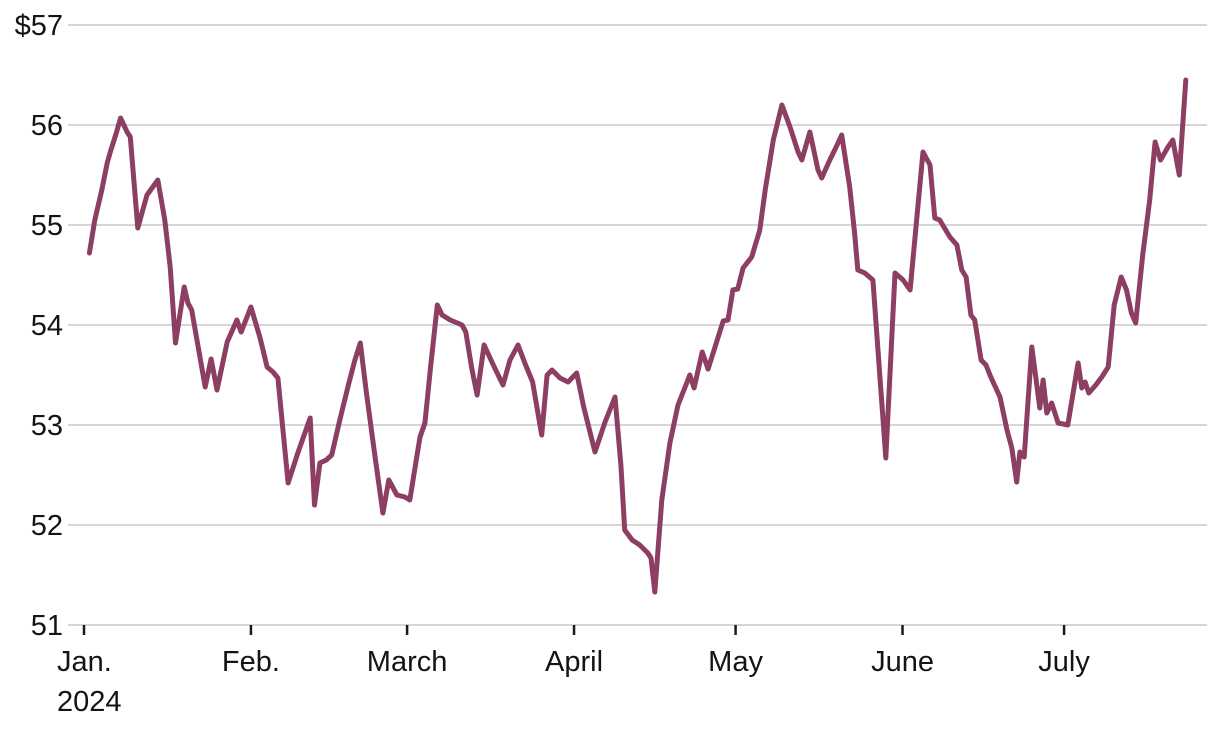 The image size is (1220, 730). What do you see at coordinates (47, 226) in the screenshot?
I see `y-axis-label-55: 55` at bounding box center [47, 226].